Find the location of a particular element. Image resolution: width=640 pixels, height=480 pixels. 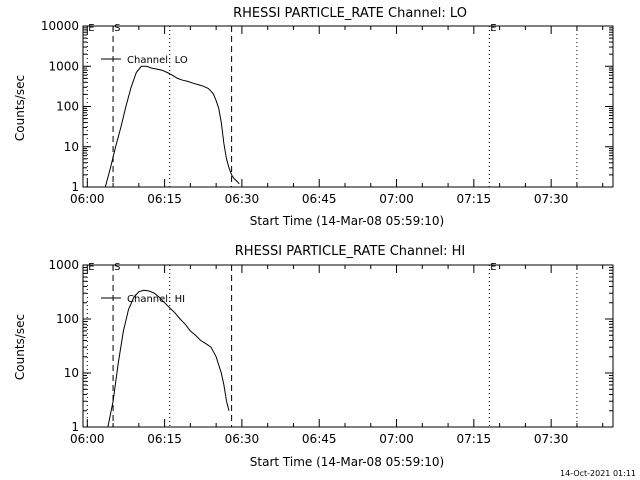

lo-y-tick-label: 100 is located at coordinates (67, 107).